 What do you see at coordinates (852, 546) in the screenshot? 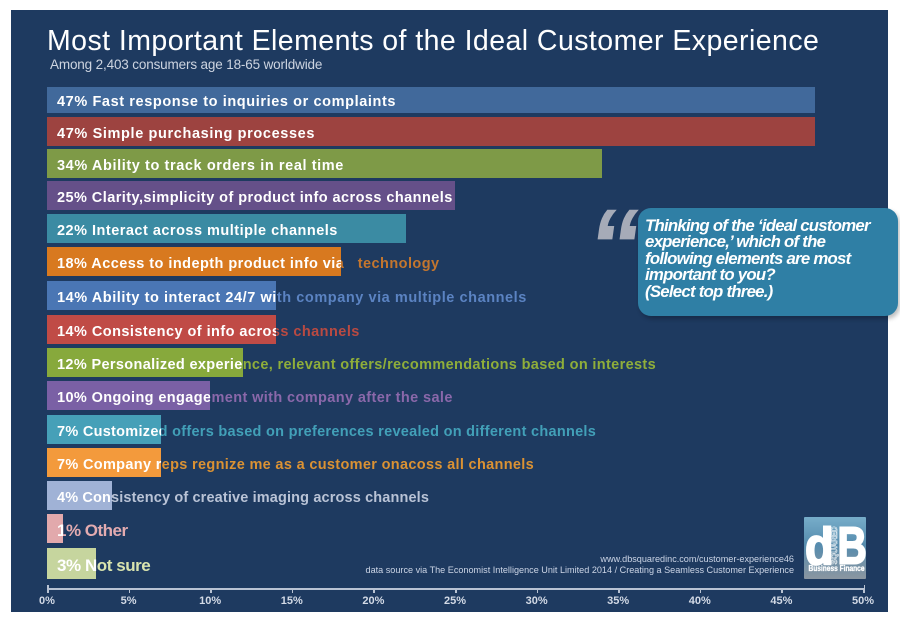
I see `svg-text: B` at bounding box center [852, 546].